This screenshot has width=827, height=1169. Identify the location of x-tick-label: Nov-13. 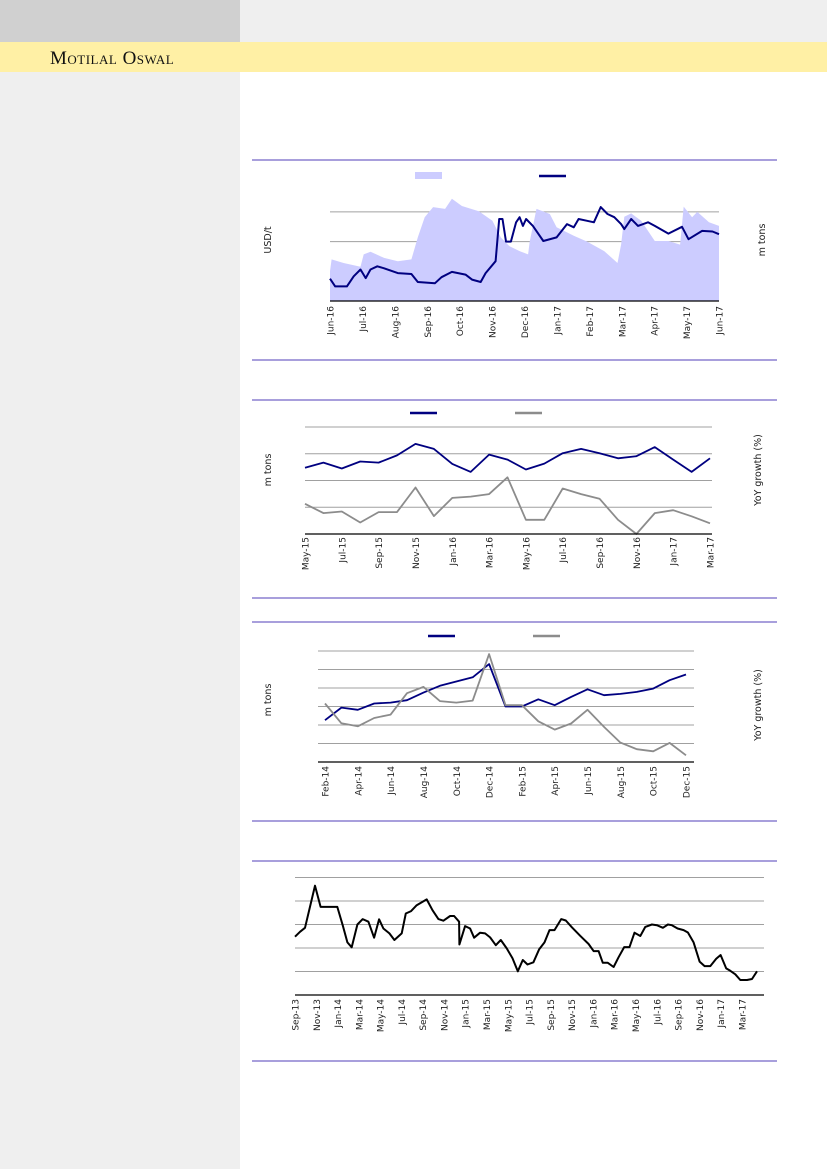
(318, 1015).